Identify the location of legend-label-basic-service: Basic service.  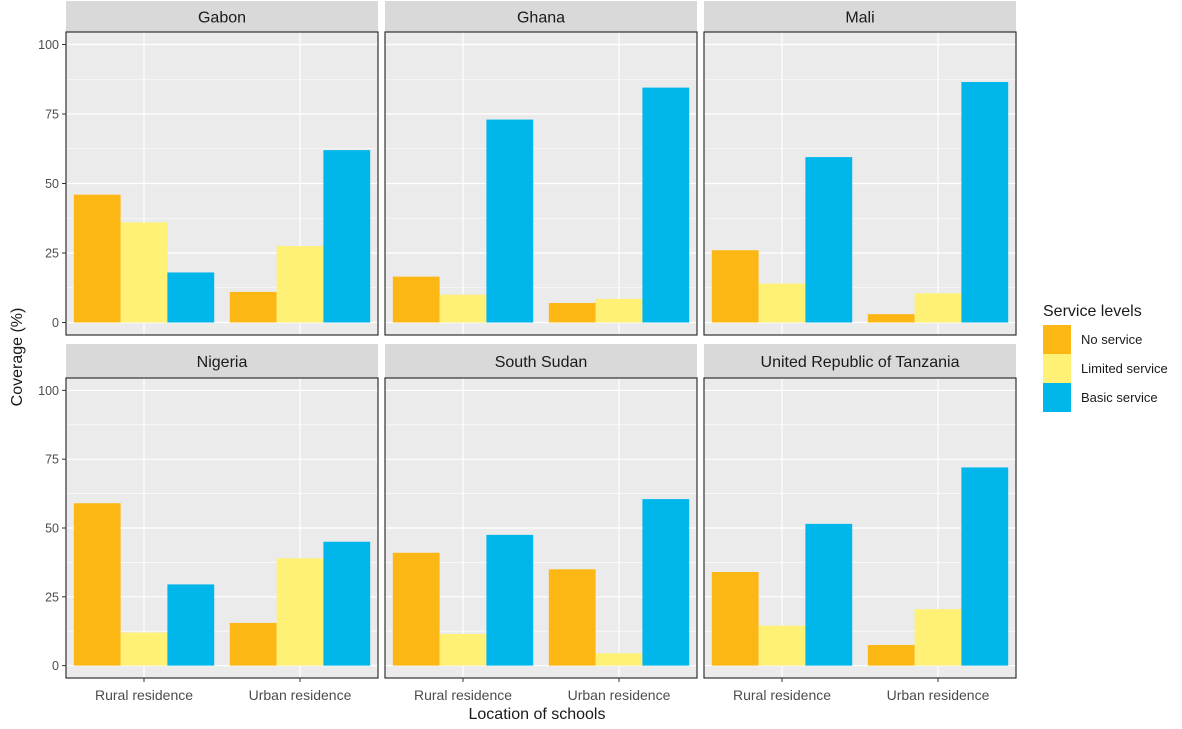
(1119, 397).